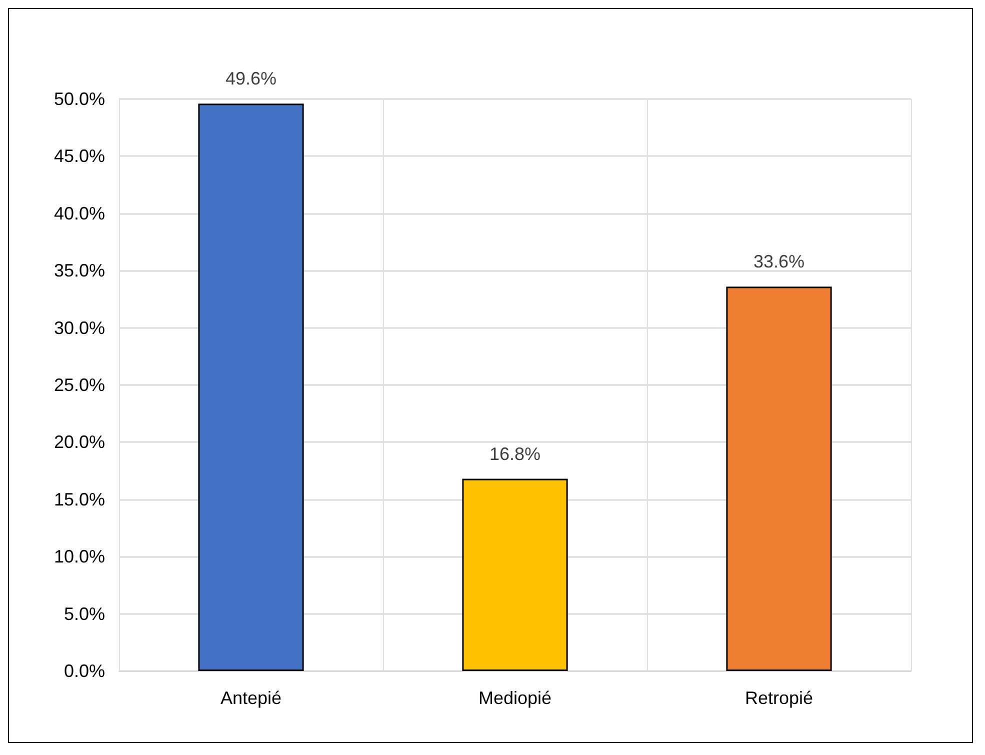  Describe the element at coordinates (779, 262) in the screenshot. I see `data-label: 33.6%` at that location.